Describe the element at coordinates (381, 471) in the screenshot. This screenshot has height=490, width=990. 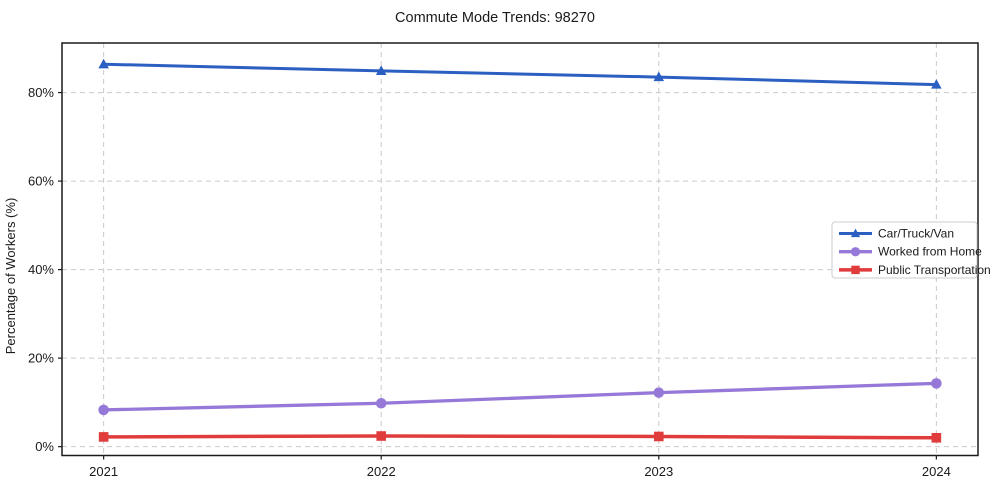
I see `x-tick-label: 2022` at that location.